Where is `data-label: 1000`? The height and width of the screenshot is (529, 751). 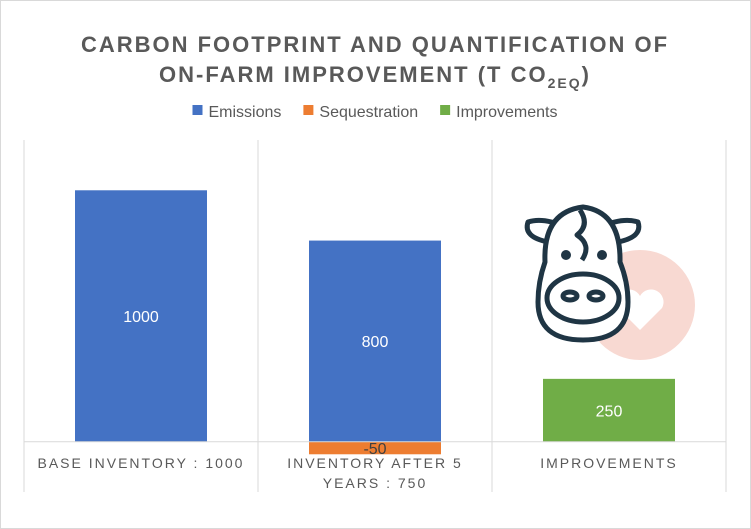 data-label: 1000 is located at coordinates (141, 317).